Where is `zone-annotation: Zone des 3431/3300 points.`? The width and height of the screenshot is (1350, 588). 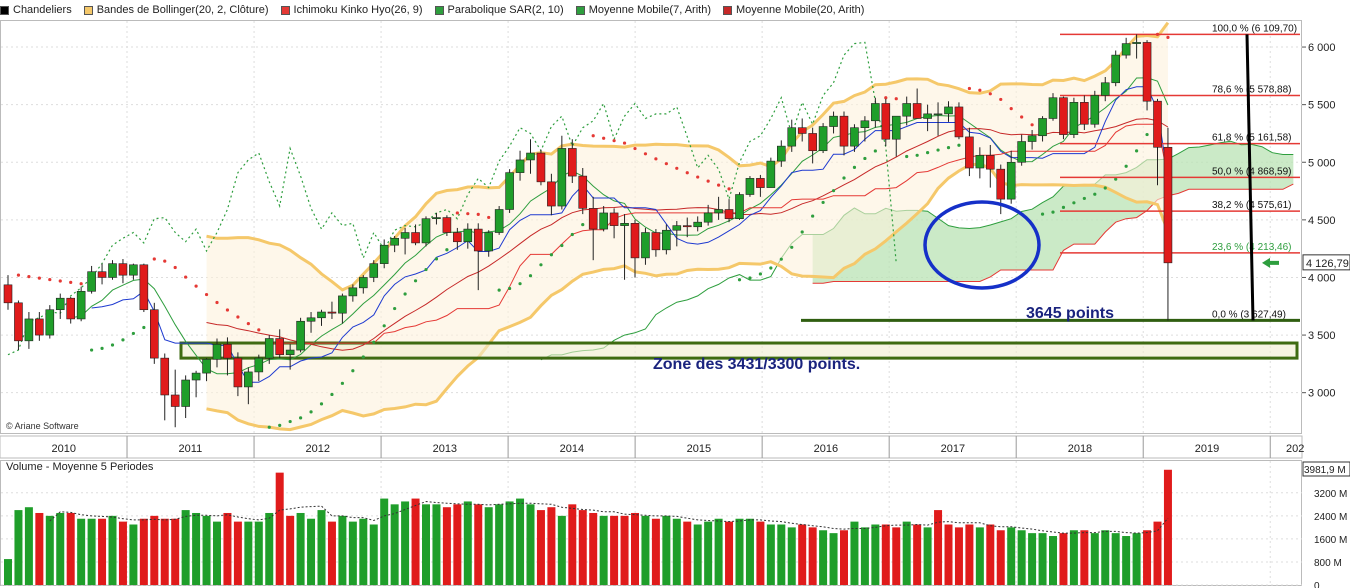
zone-annotation: Zone des 3431/3300 points. is located at coordinates (757, 364).